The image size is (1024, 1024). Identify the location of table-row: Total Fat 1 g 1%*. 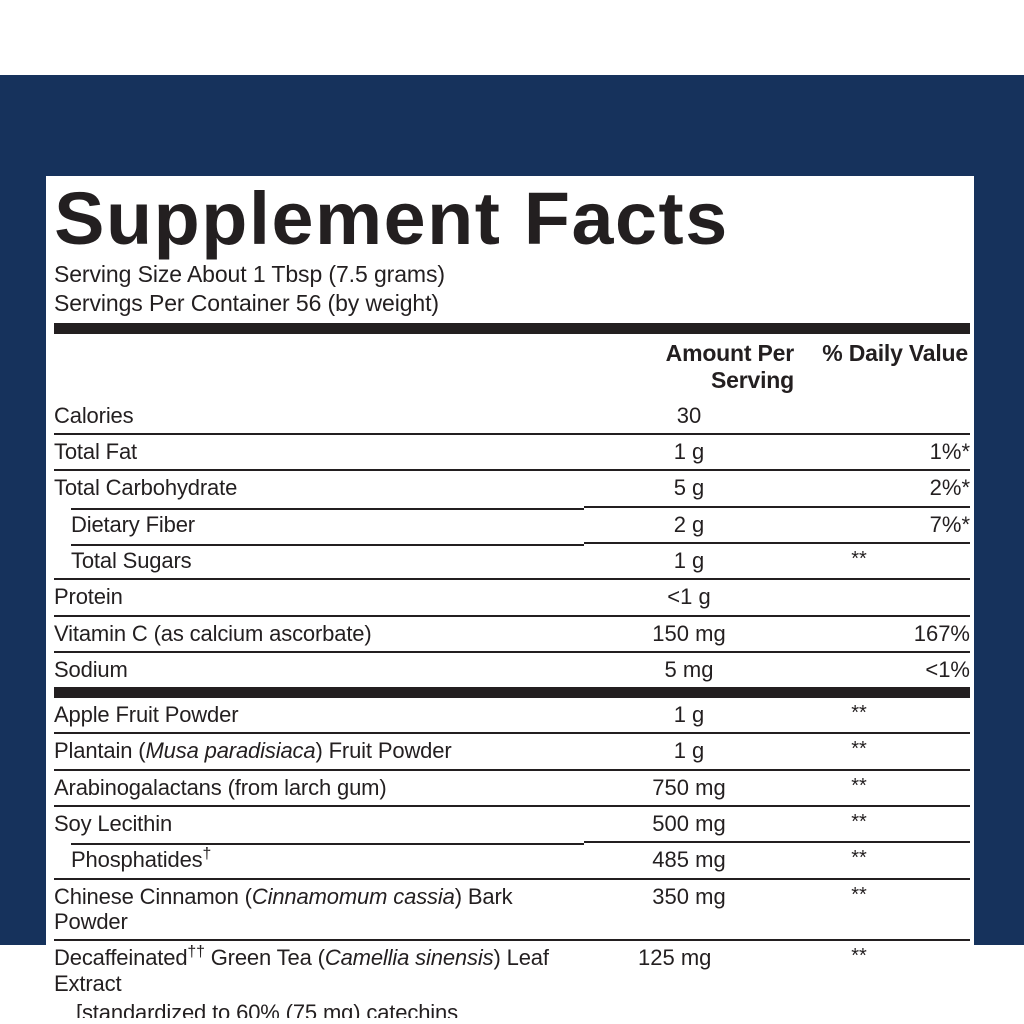
(512, 452).